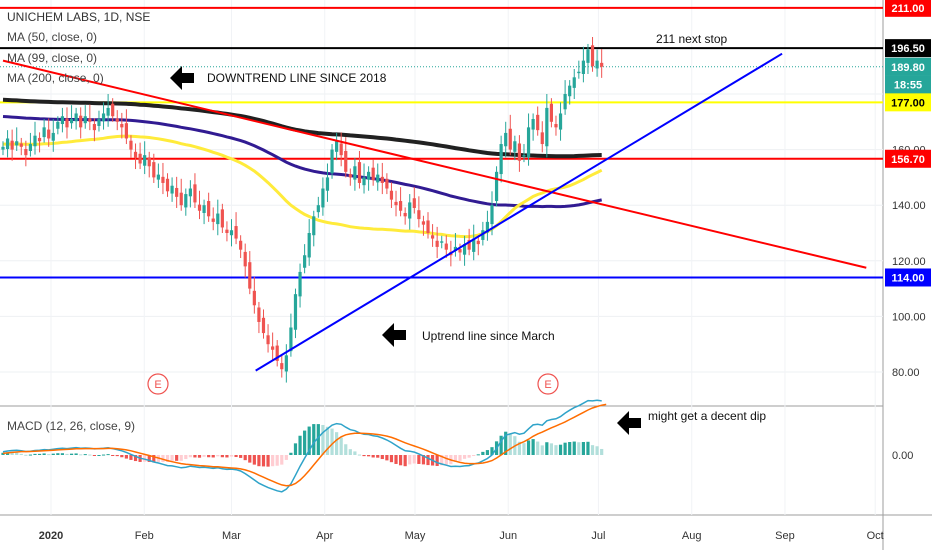  Describe the element at coordinates (231, 536) in the screenshot. I see `x-tick-label: Mar` at that location.